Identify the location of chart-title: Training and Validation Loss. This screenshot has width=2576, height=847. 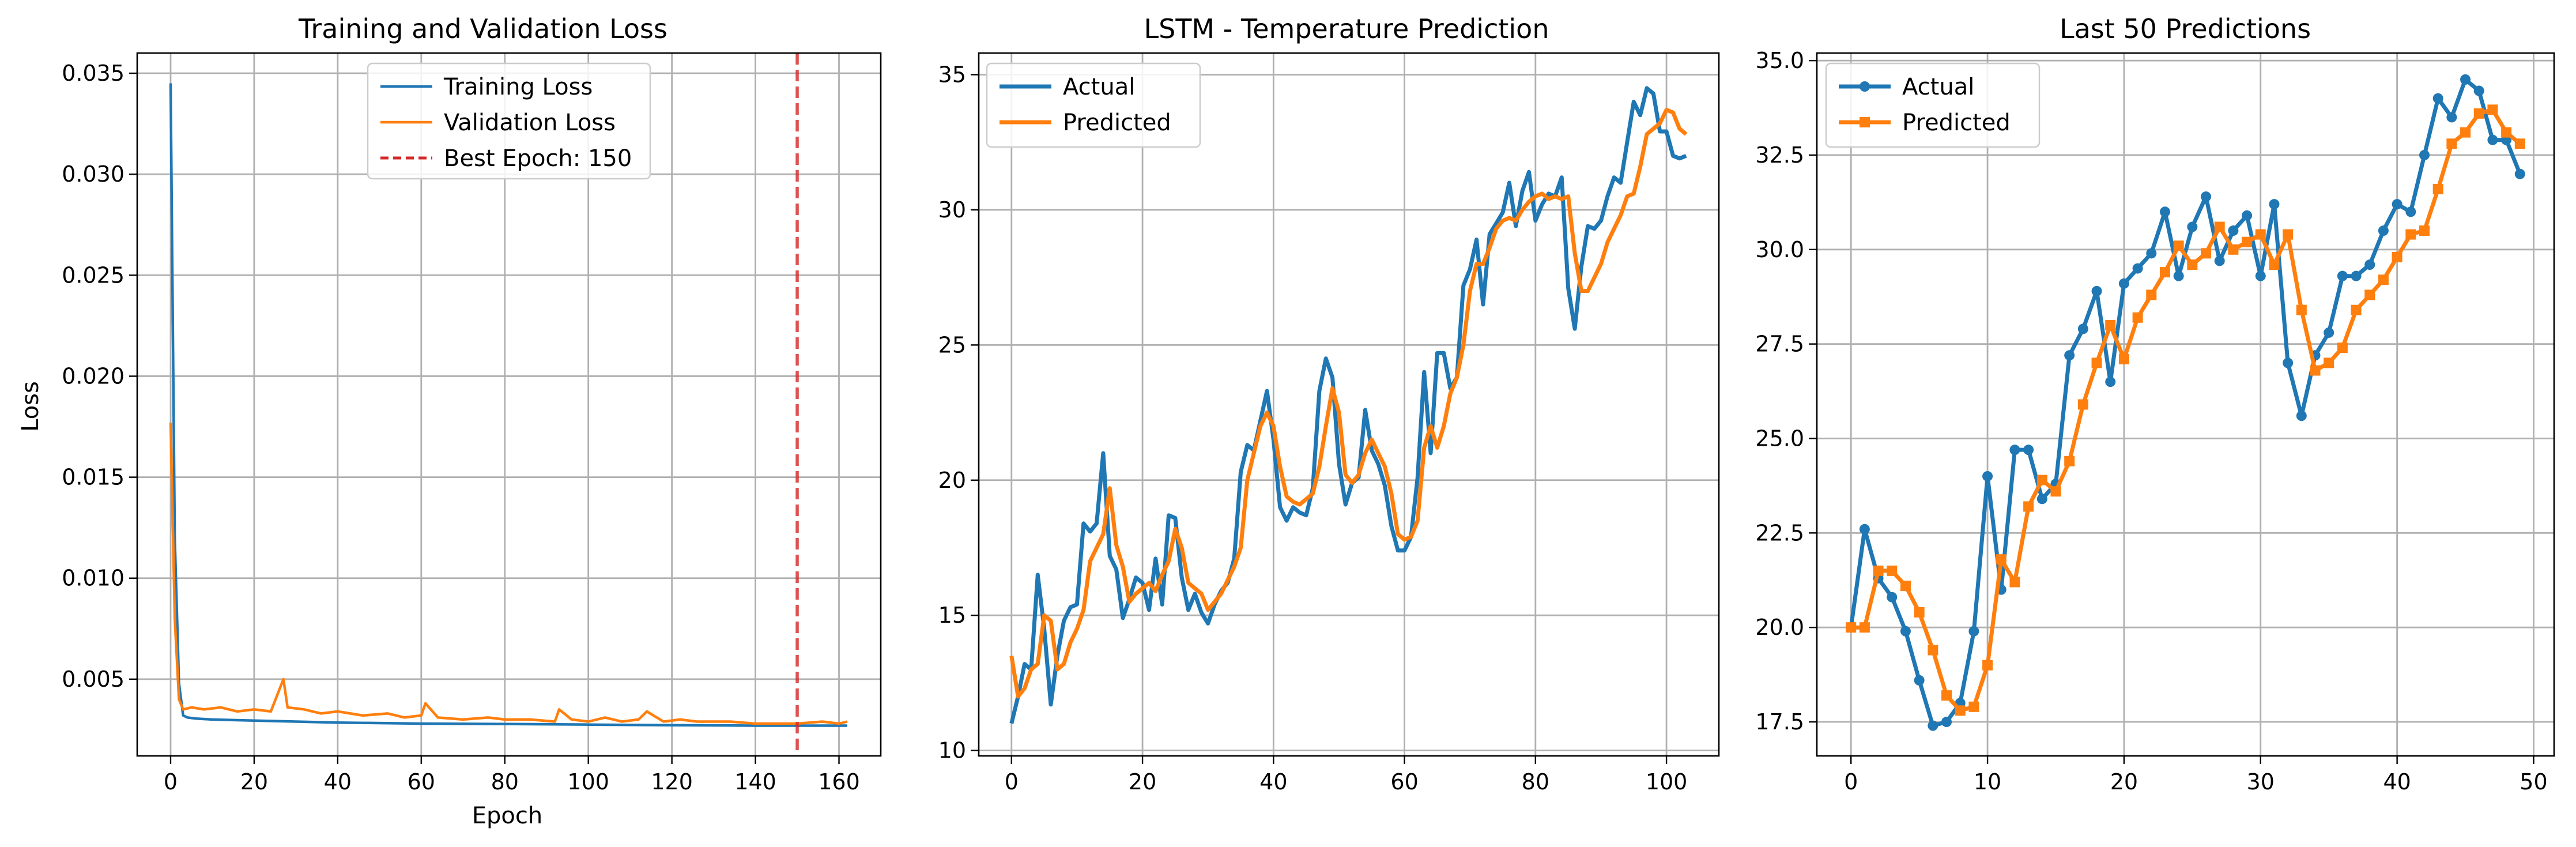
(482, 28).